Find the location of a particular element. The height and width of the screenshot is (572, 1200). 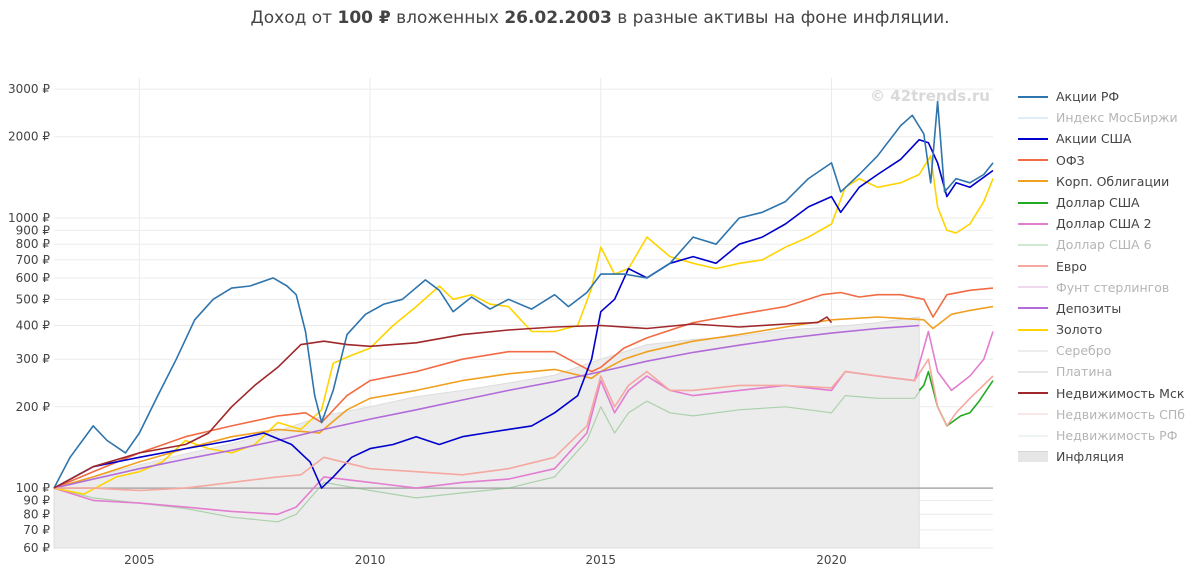

watermark: © 42trends.ru is located at coordinates (930, 96).